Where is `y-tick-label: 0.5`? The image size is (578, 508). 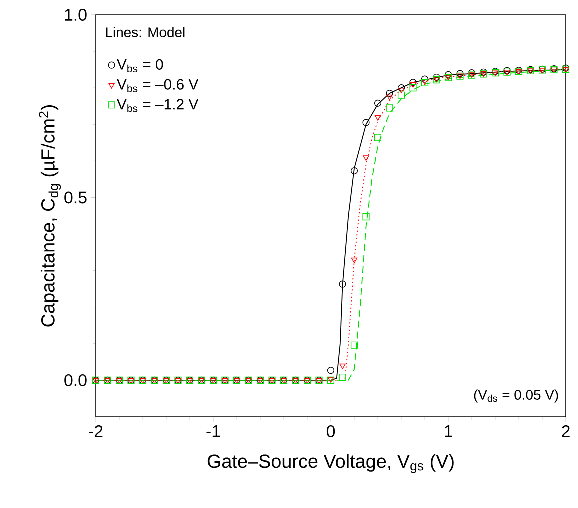
y-tick-label: 0.5 is located at coordinates (75, 198).